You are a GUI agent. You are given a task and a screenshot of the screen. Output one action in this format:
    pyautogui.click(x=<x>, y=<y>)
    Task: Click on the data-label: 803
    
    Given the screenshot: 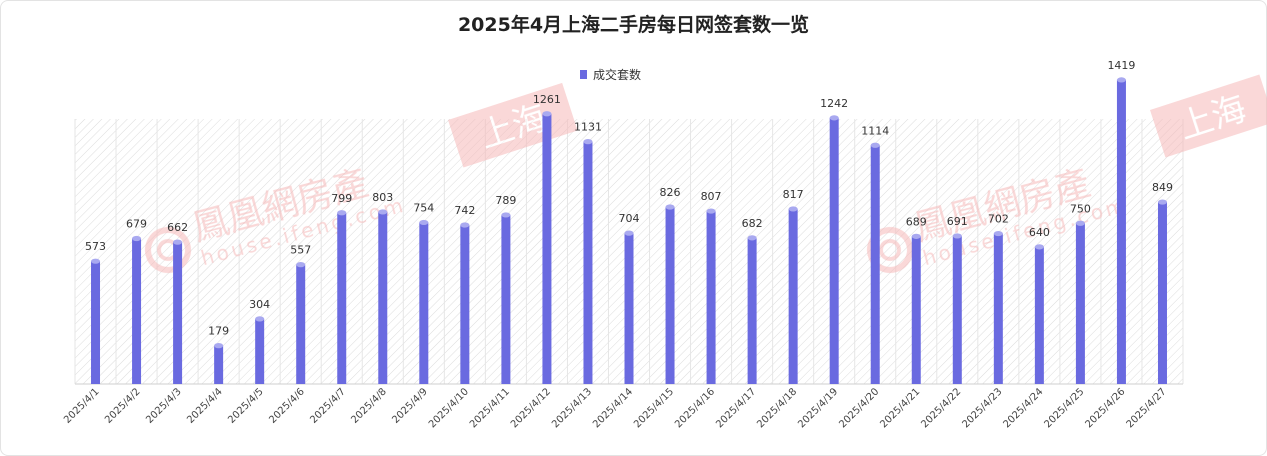 What is the action you would take?
    pyautogui.click(x=382, y=197)
    